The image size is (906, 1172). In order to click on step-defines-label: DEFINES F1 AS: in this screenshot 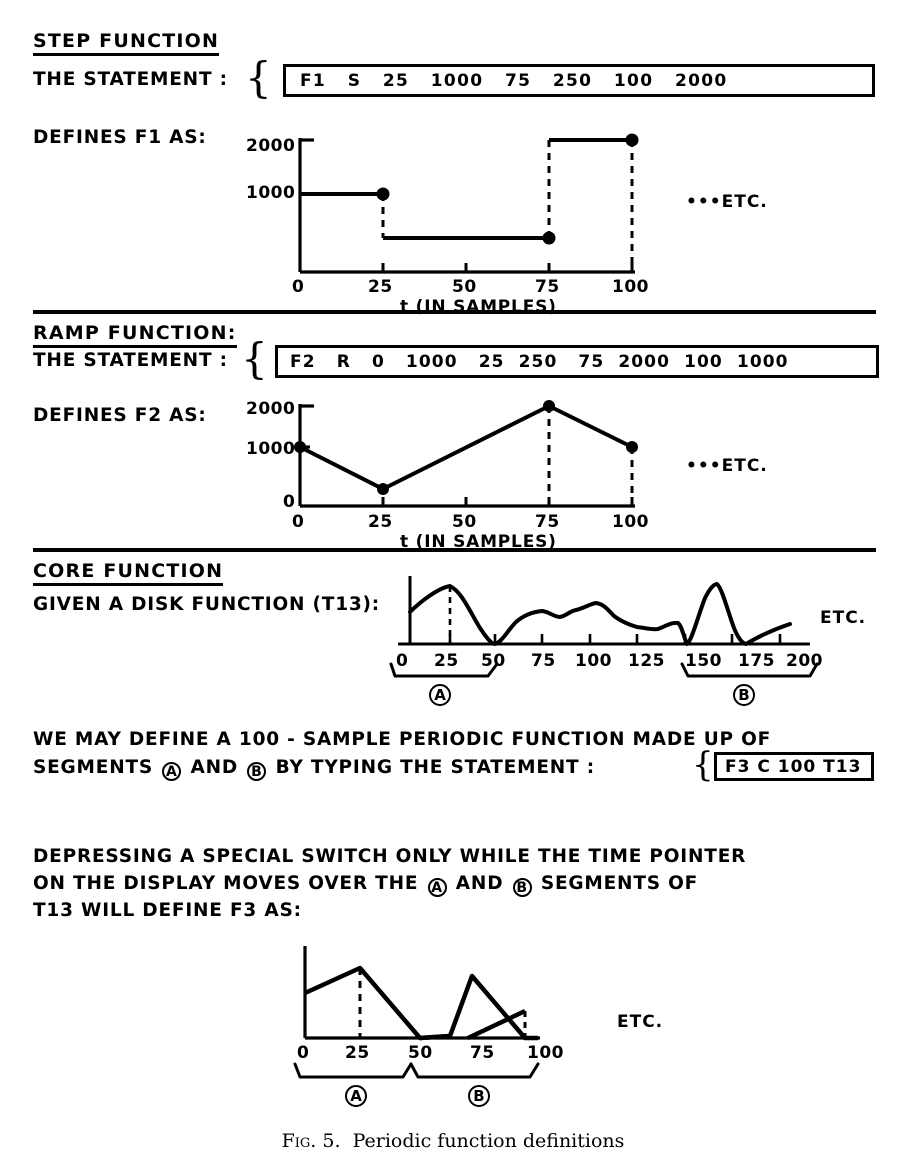, I will do `click(120, 137)`.